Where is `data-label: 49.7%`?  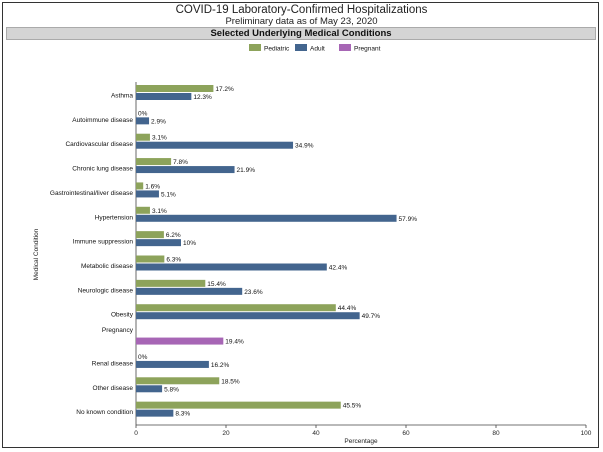 data-label: 49.7% is located at coordinates (371, 316).